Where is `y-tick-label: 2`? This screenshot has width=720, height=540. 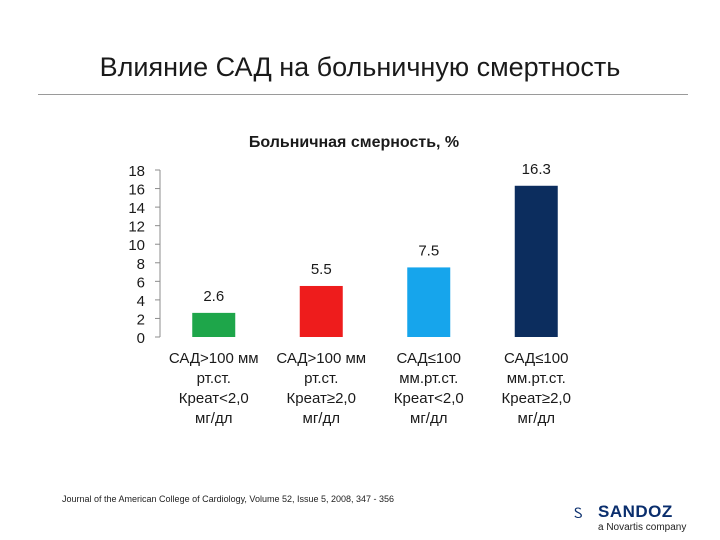 y-tick-label: 2 is located at coordinates (141, 319).